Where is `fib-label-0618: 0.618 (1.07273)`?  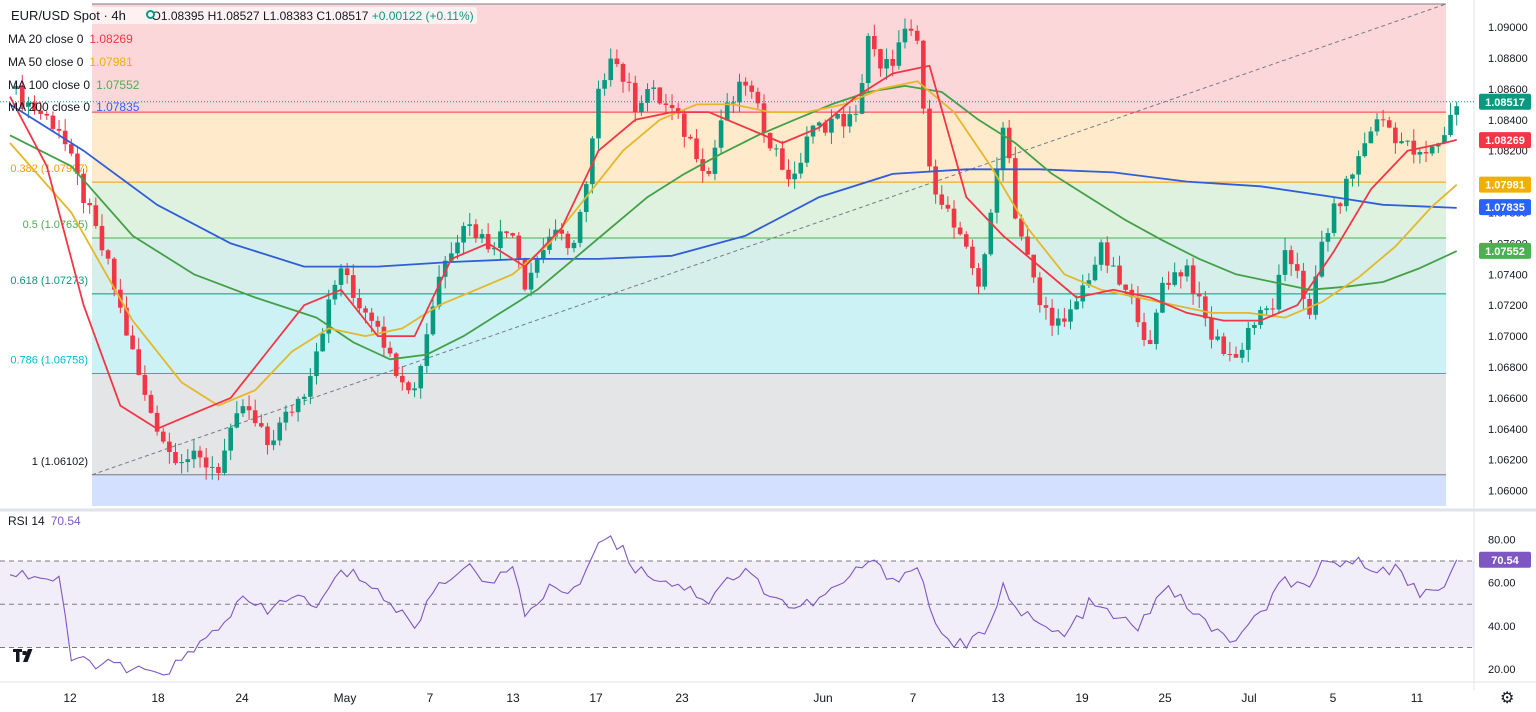
fib-label-0618: 0.618 (1.07273) is located at coordinates (49, 281).